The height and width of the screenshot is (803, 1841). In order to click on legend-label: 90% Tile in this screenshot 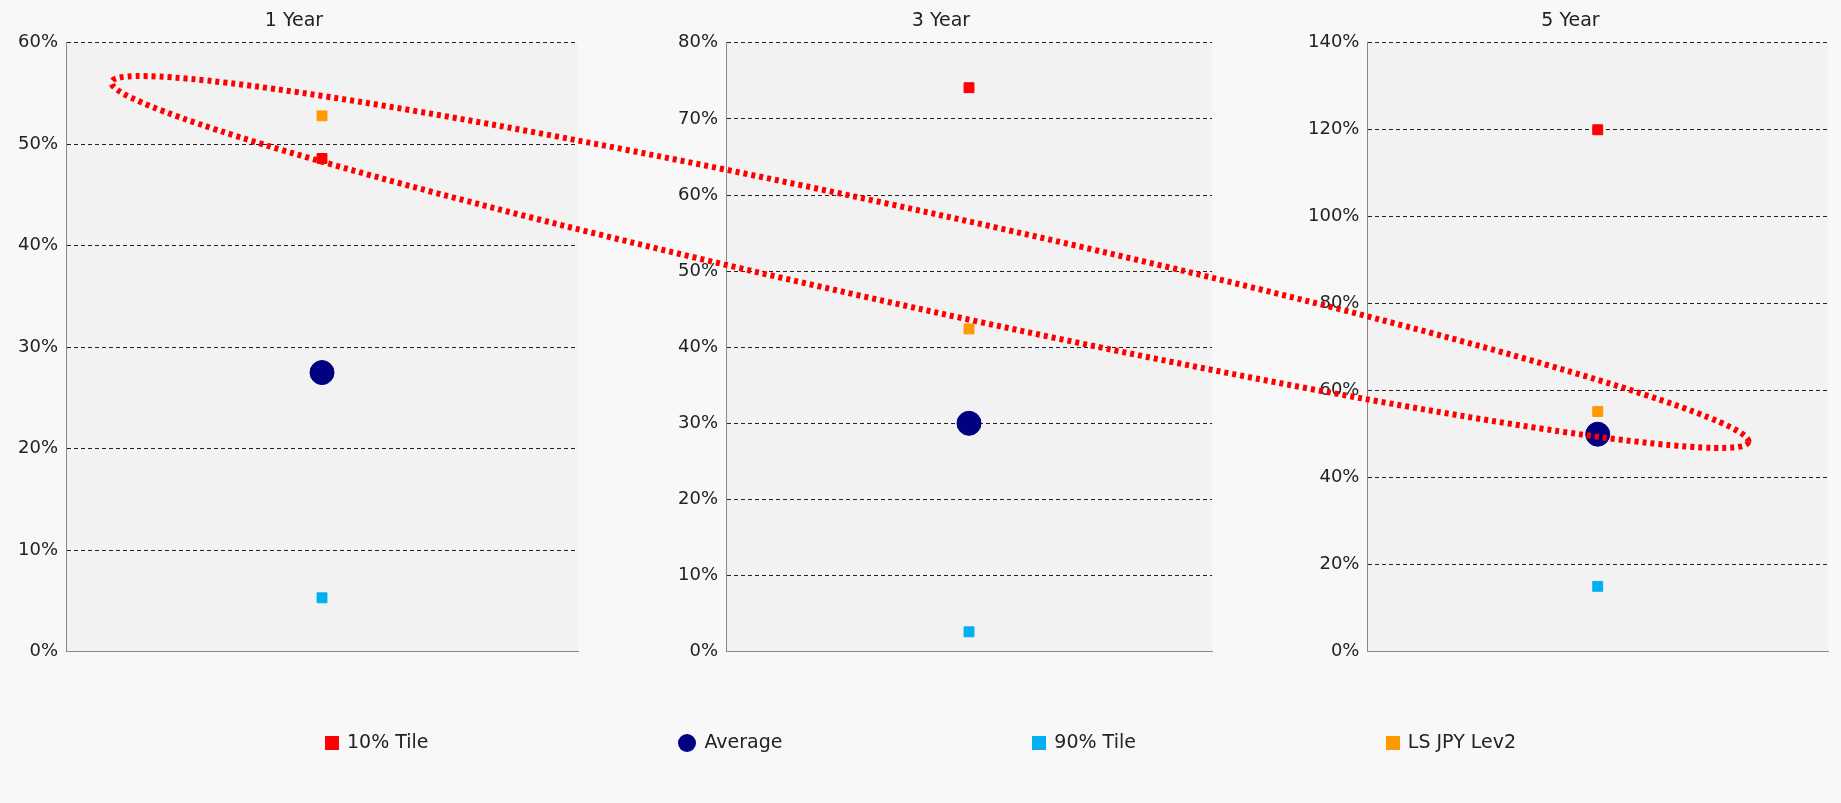, I will do `click(1094, 741)`.